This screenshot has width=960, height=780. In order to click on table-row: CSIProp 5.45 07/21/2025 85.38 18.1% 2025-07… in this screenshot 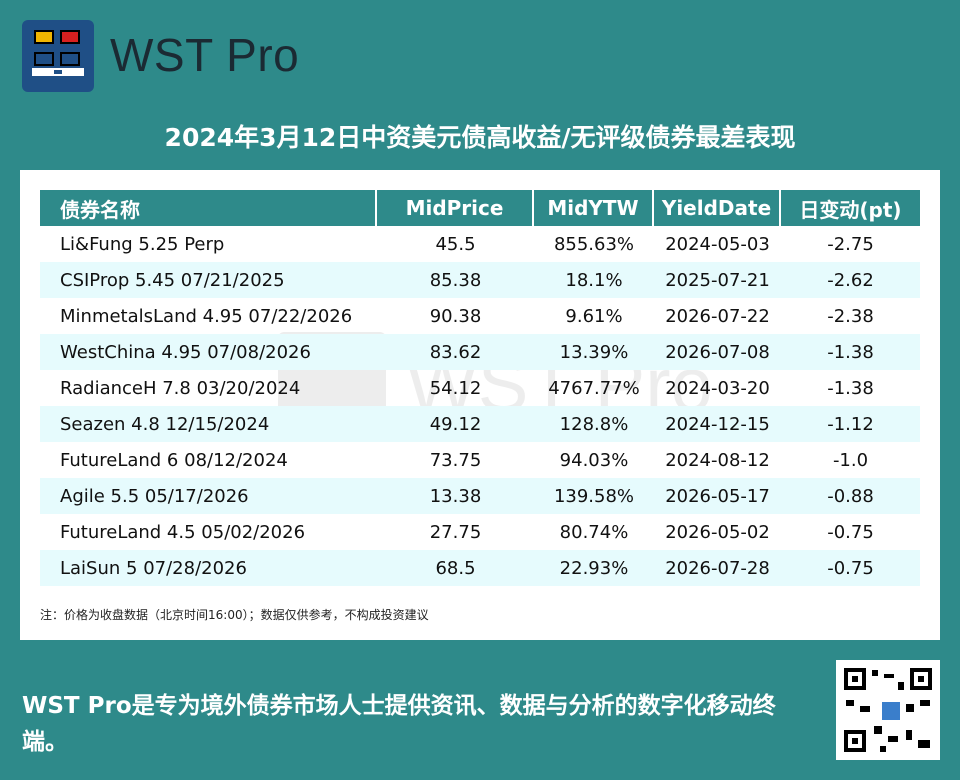, I will do `click(480, 280)`.